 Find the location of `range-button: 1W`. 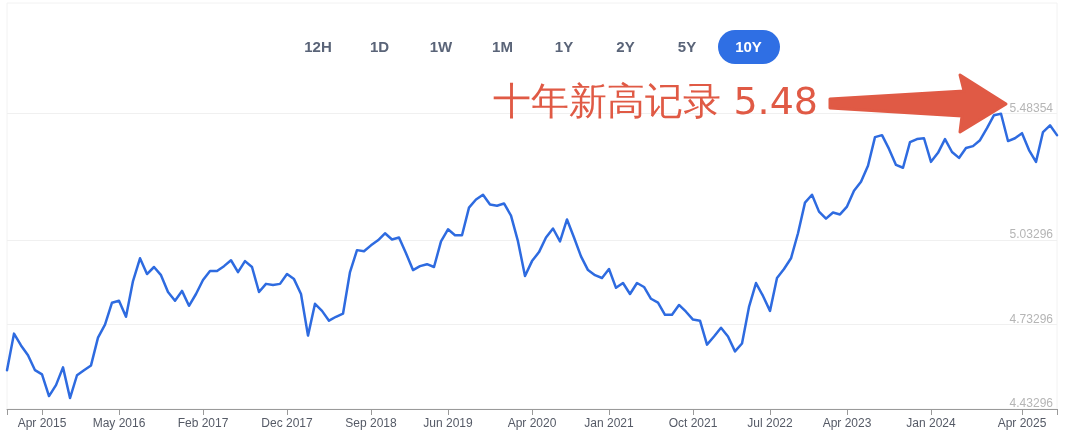

range-button: 1W is located at coordinates (441, 47).